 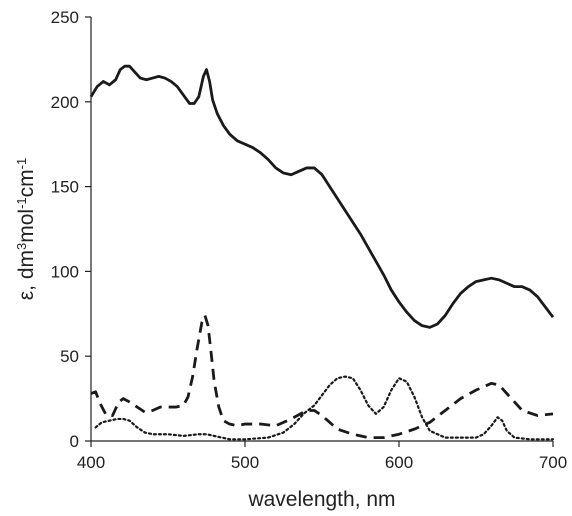 I want to click on y-axis-title-mid2: cm, so click(x=26, y=183).